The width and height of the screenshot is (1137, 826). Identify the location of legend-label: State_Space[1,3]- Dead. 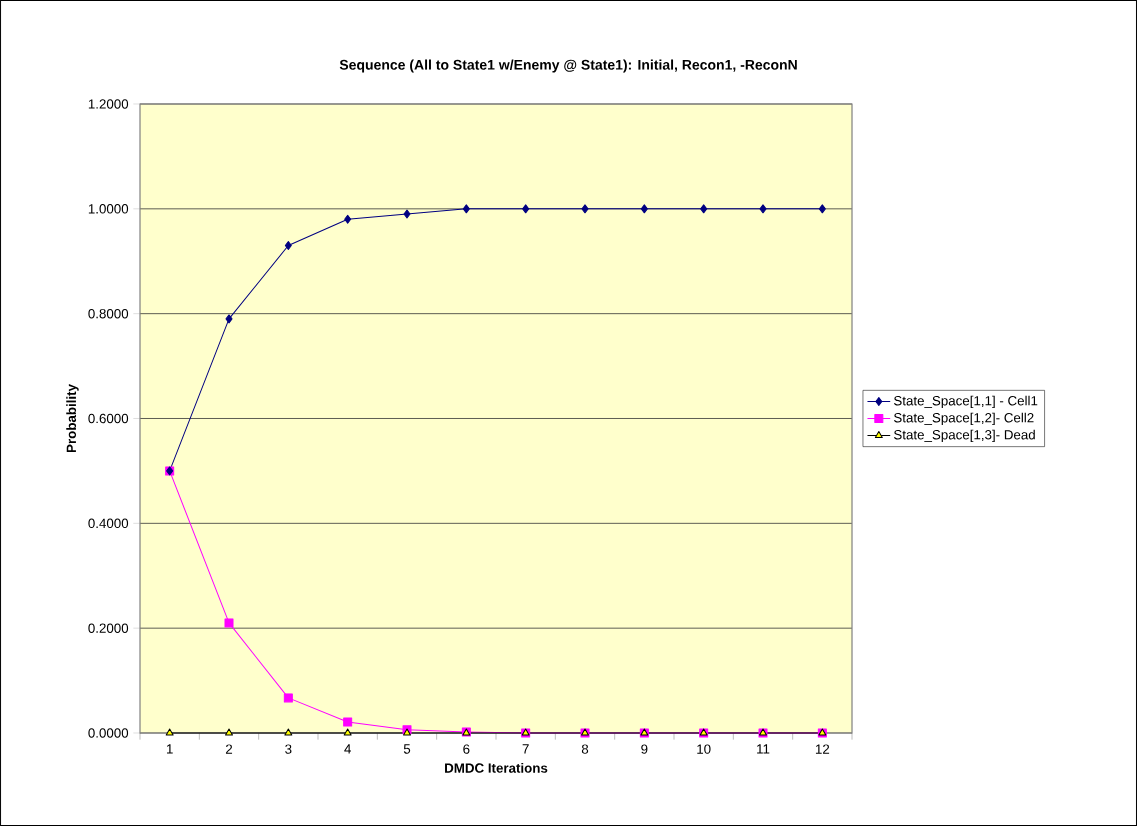
(964, 436).